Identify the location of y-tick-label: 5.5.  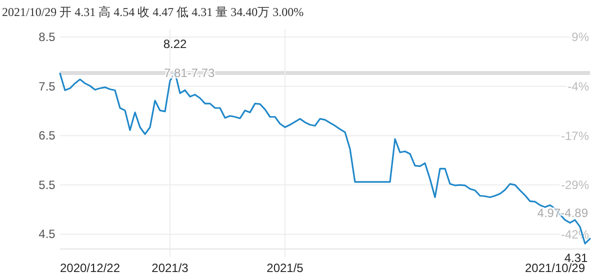
(47, 185).